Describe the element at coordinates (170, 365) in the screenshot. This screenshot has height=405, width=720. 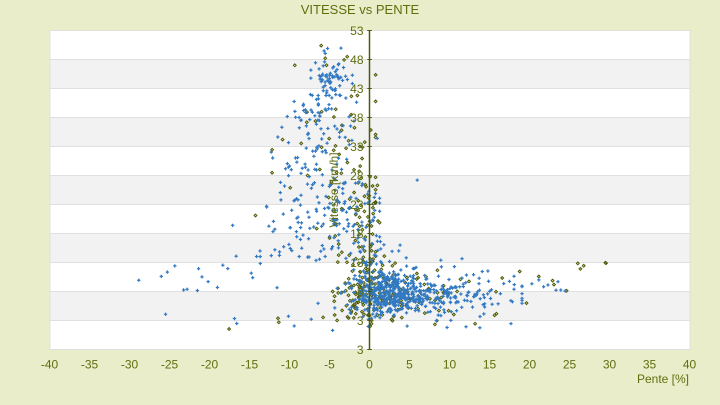
I see `svg-text: -25` at that location.